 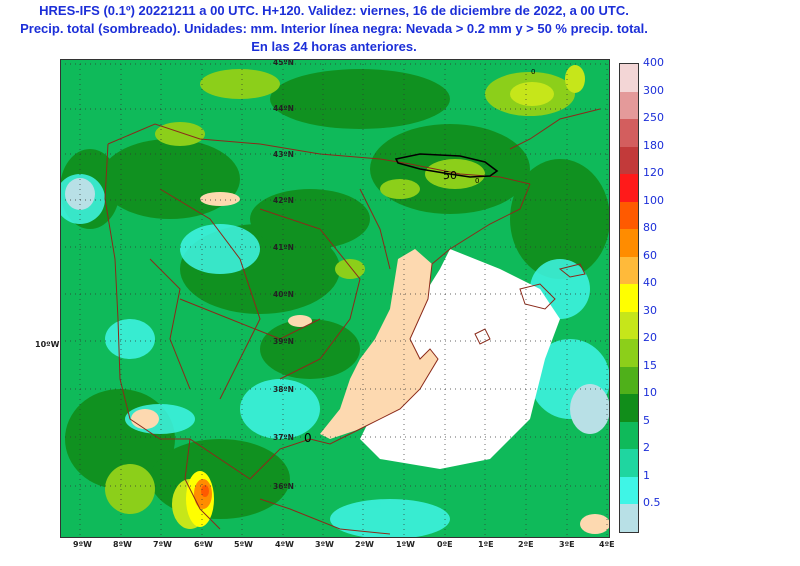 I want to click on legend-level-label: 1, so click(x=646, y=475).